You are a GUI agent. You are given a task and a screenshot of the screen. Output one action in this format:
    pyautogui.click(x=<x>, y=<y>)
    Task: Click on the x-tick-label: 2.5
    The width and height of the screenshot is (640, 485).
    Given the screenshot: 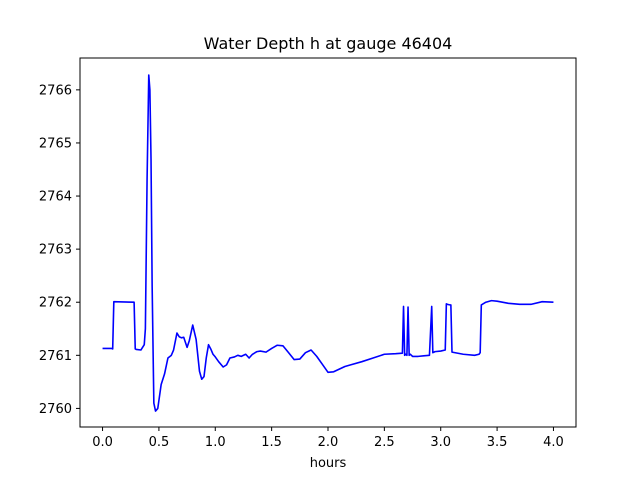 What is the action you would take?
    pyautogui.click(x=384, y=442)
    